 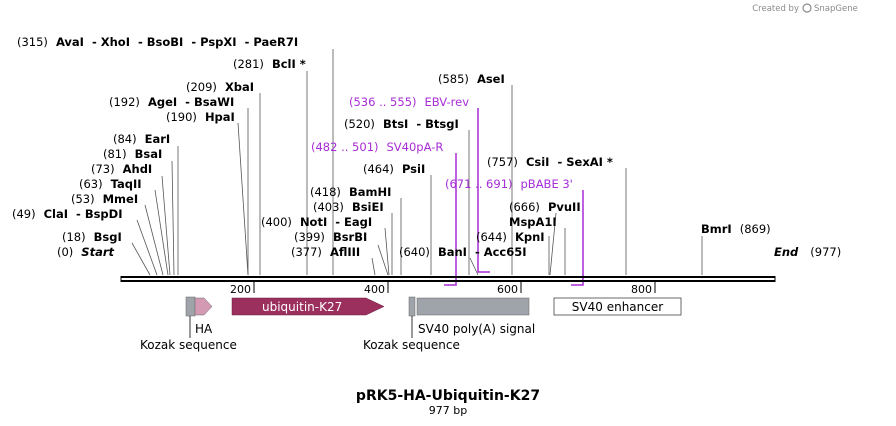 What do you see at coordinates (473, 306) in the screenshot?
I see `sv40-polya-feature` at bounding box center [473, 306].